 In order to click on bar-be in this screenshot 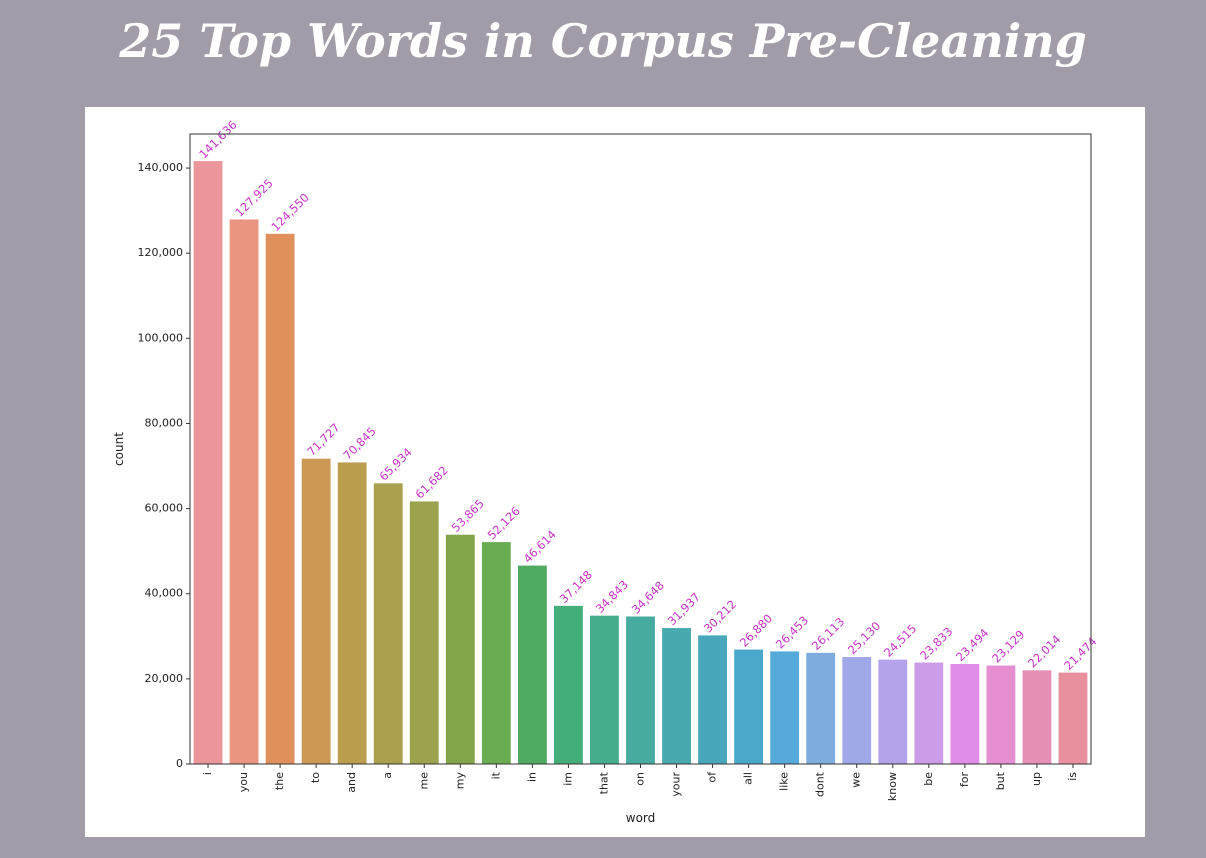, I will do `click(929, 713)`.